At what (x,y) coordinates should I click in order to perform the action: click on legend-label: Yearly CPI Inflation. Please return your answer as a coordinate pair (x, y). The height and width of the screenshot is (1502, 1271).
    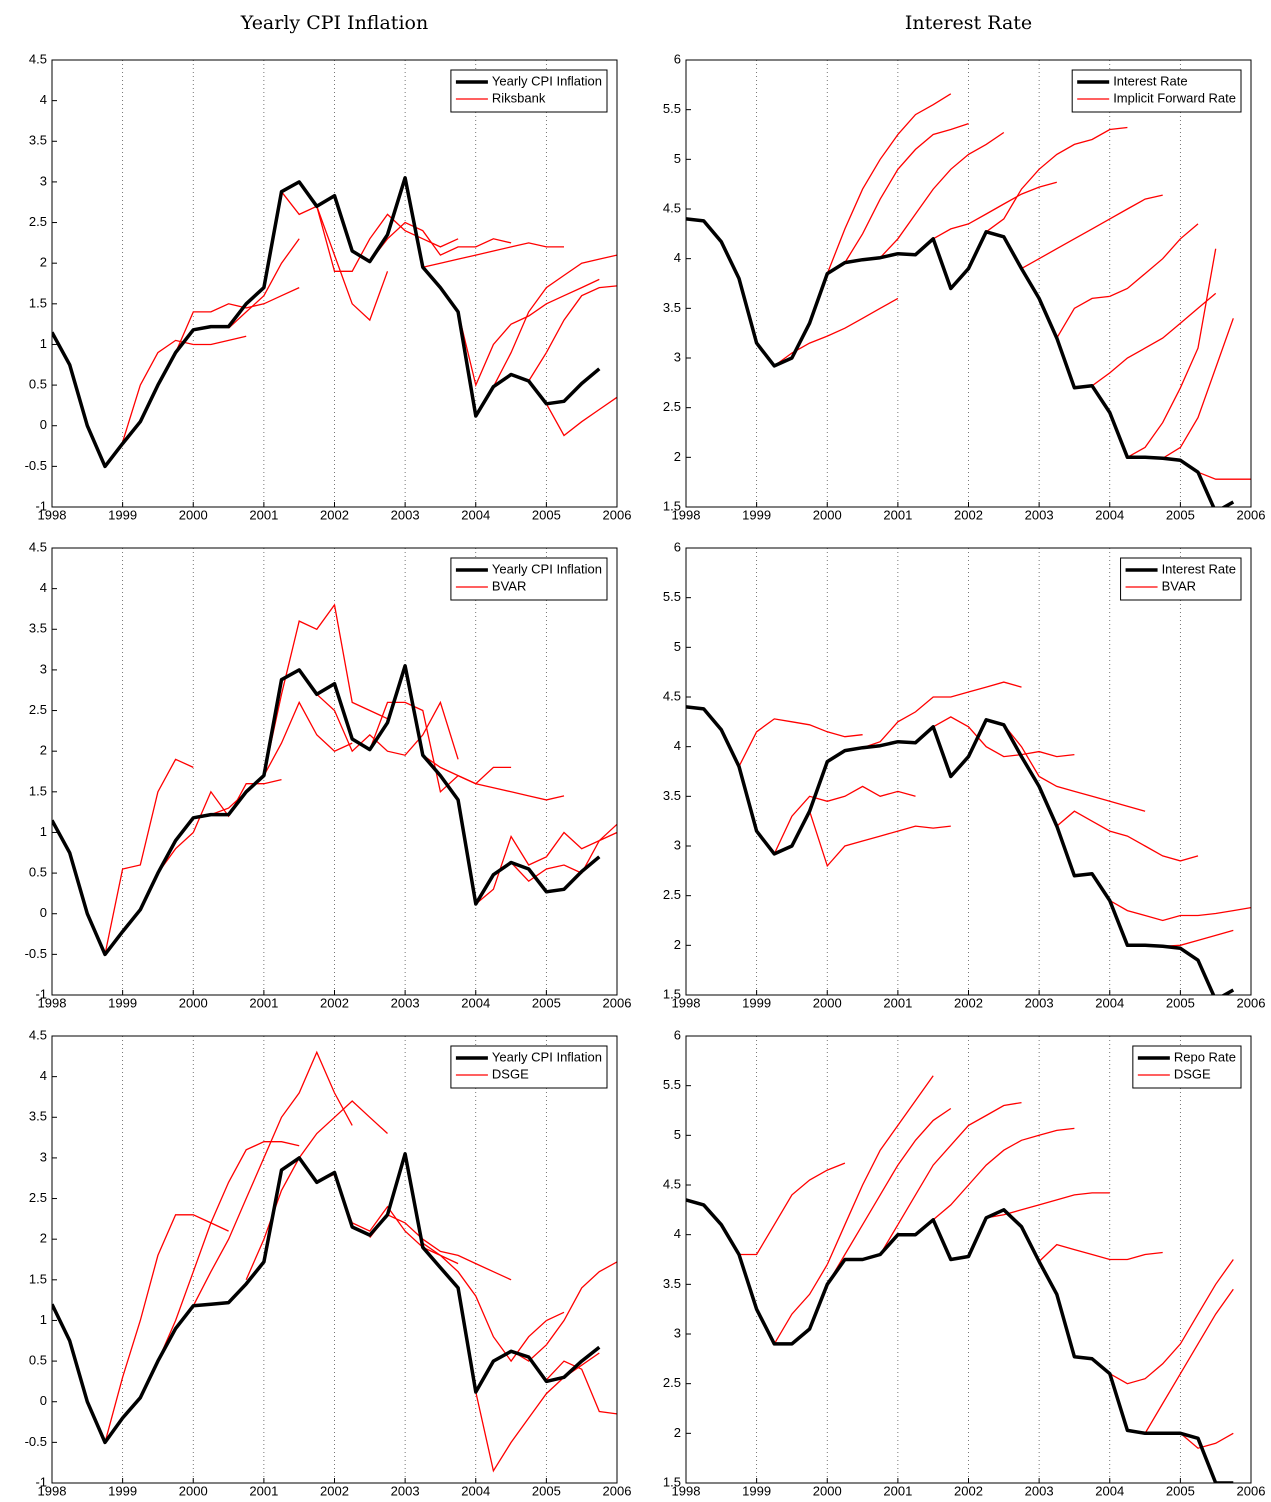
    Looking at the image, I should click on (547, 1056).